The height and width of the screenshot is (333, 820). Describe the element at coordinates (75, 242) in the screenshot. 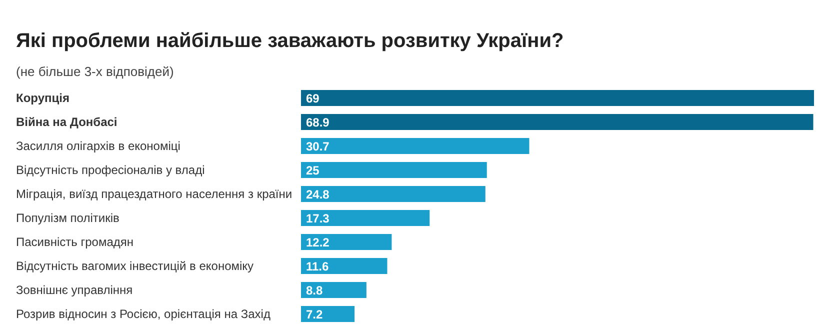

I see `y-tick-label: Пасивність громадян` at that location.